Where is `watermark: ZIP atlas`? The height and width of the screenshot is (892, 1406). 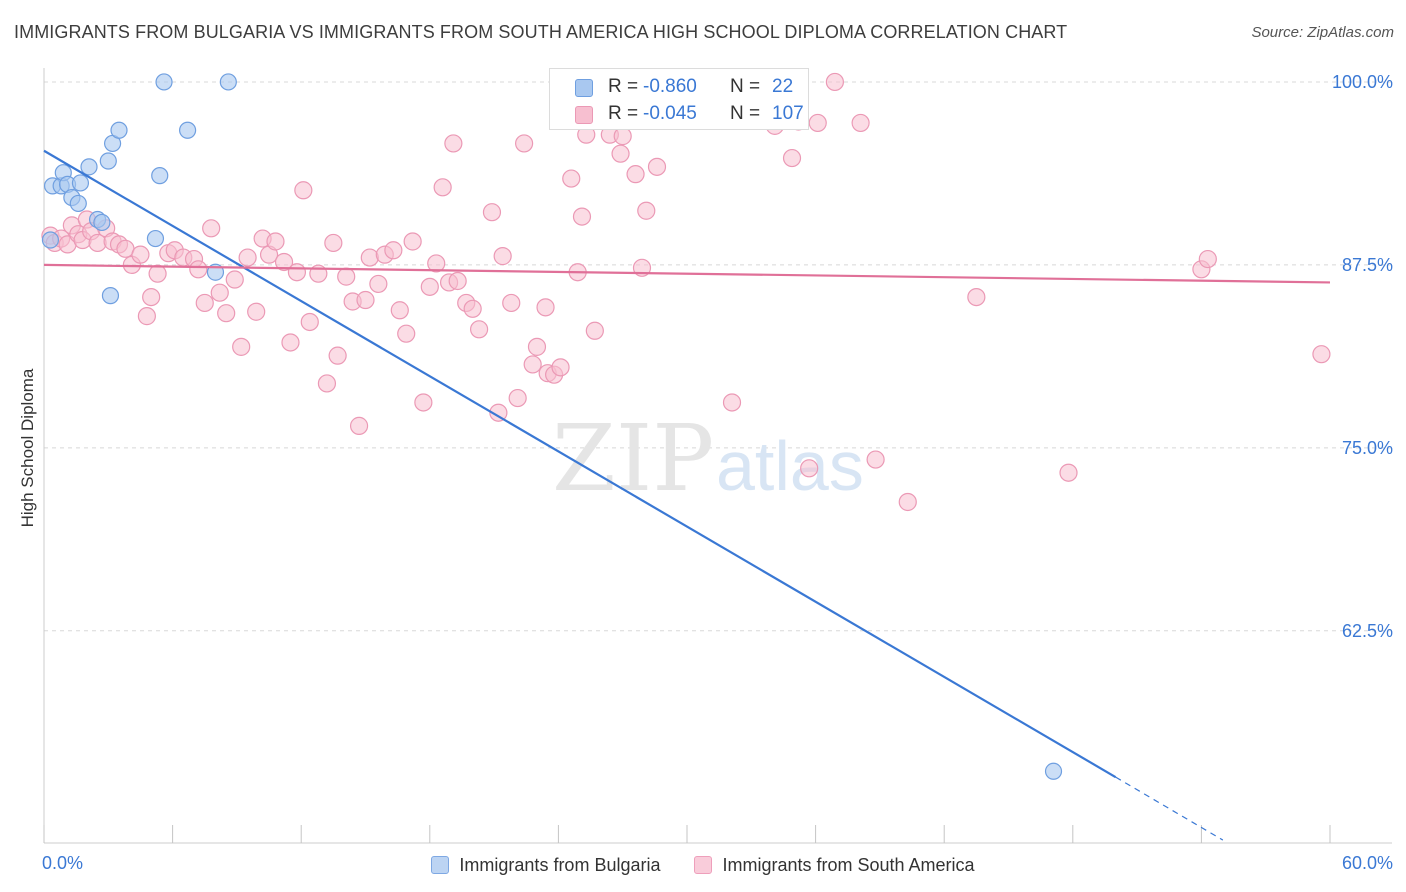 watermark: ZIP atlas is located at coordinates (708, 458).